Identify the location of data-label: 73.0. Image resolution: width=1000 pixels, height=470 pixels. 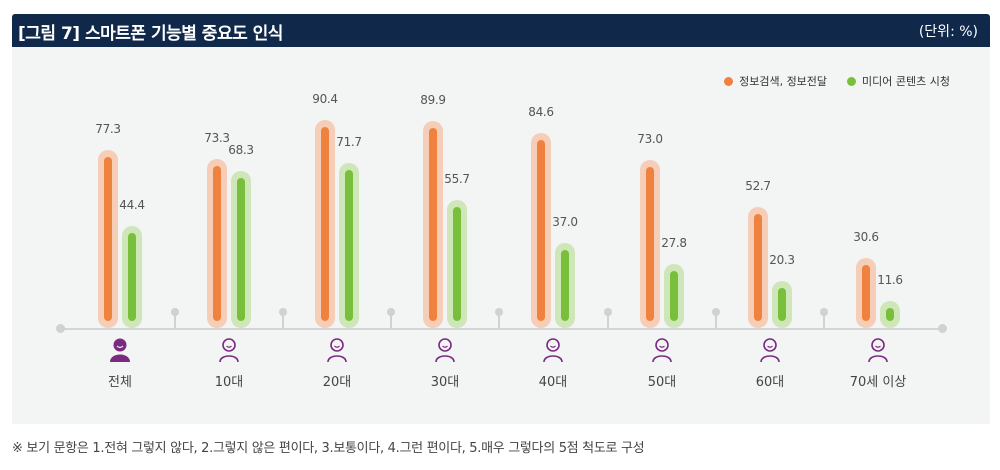
(650, 139).